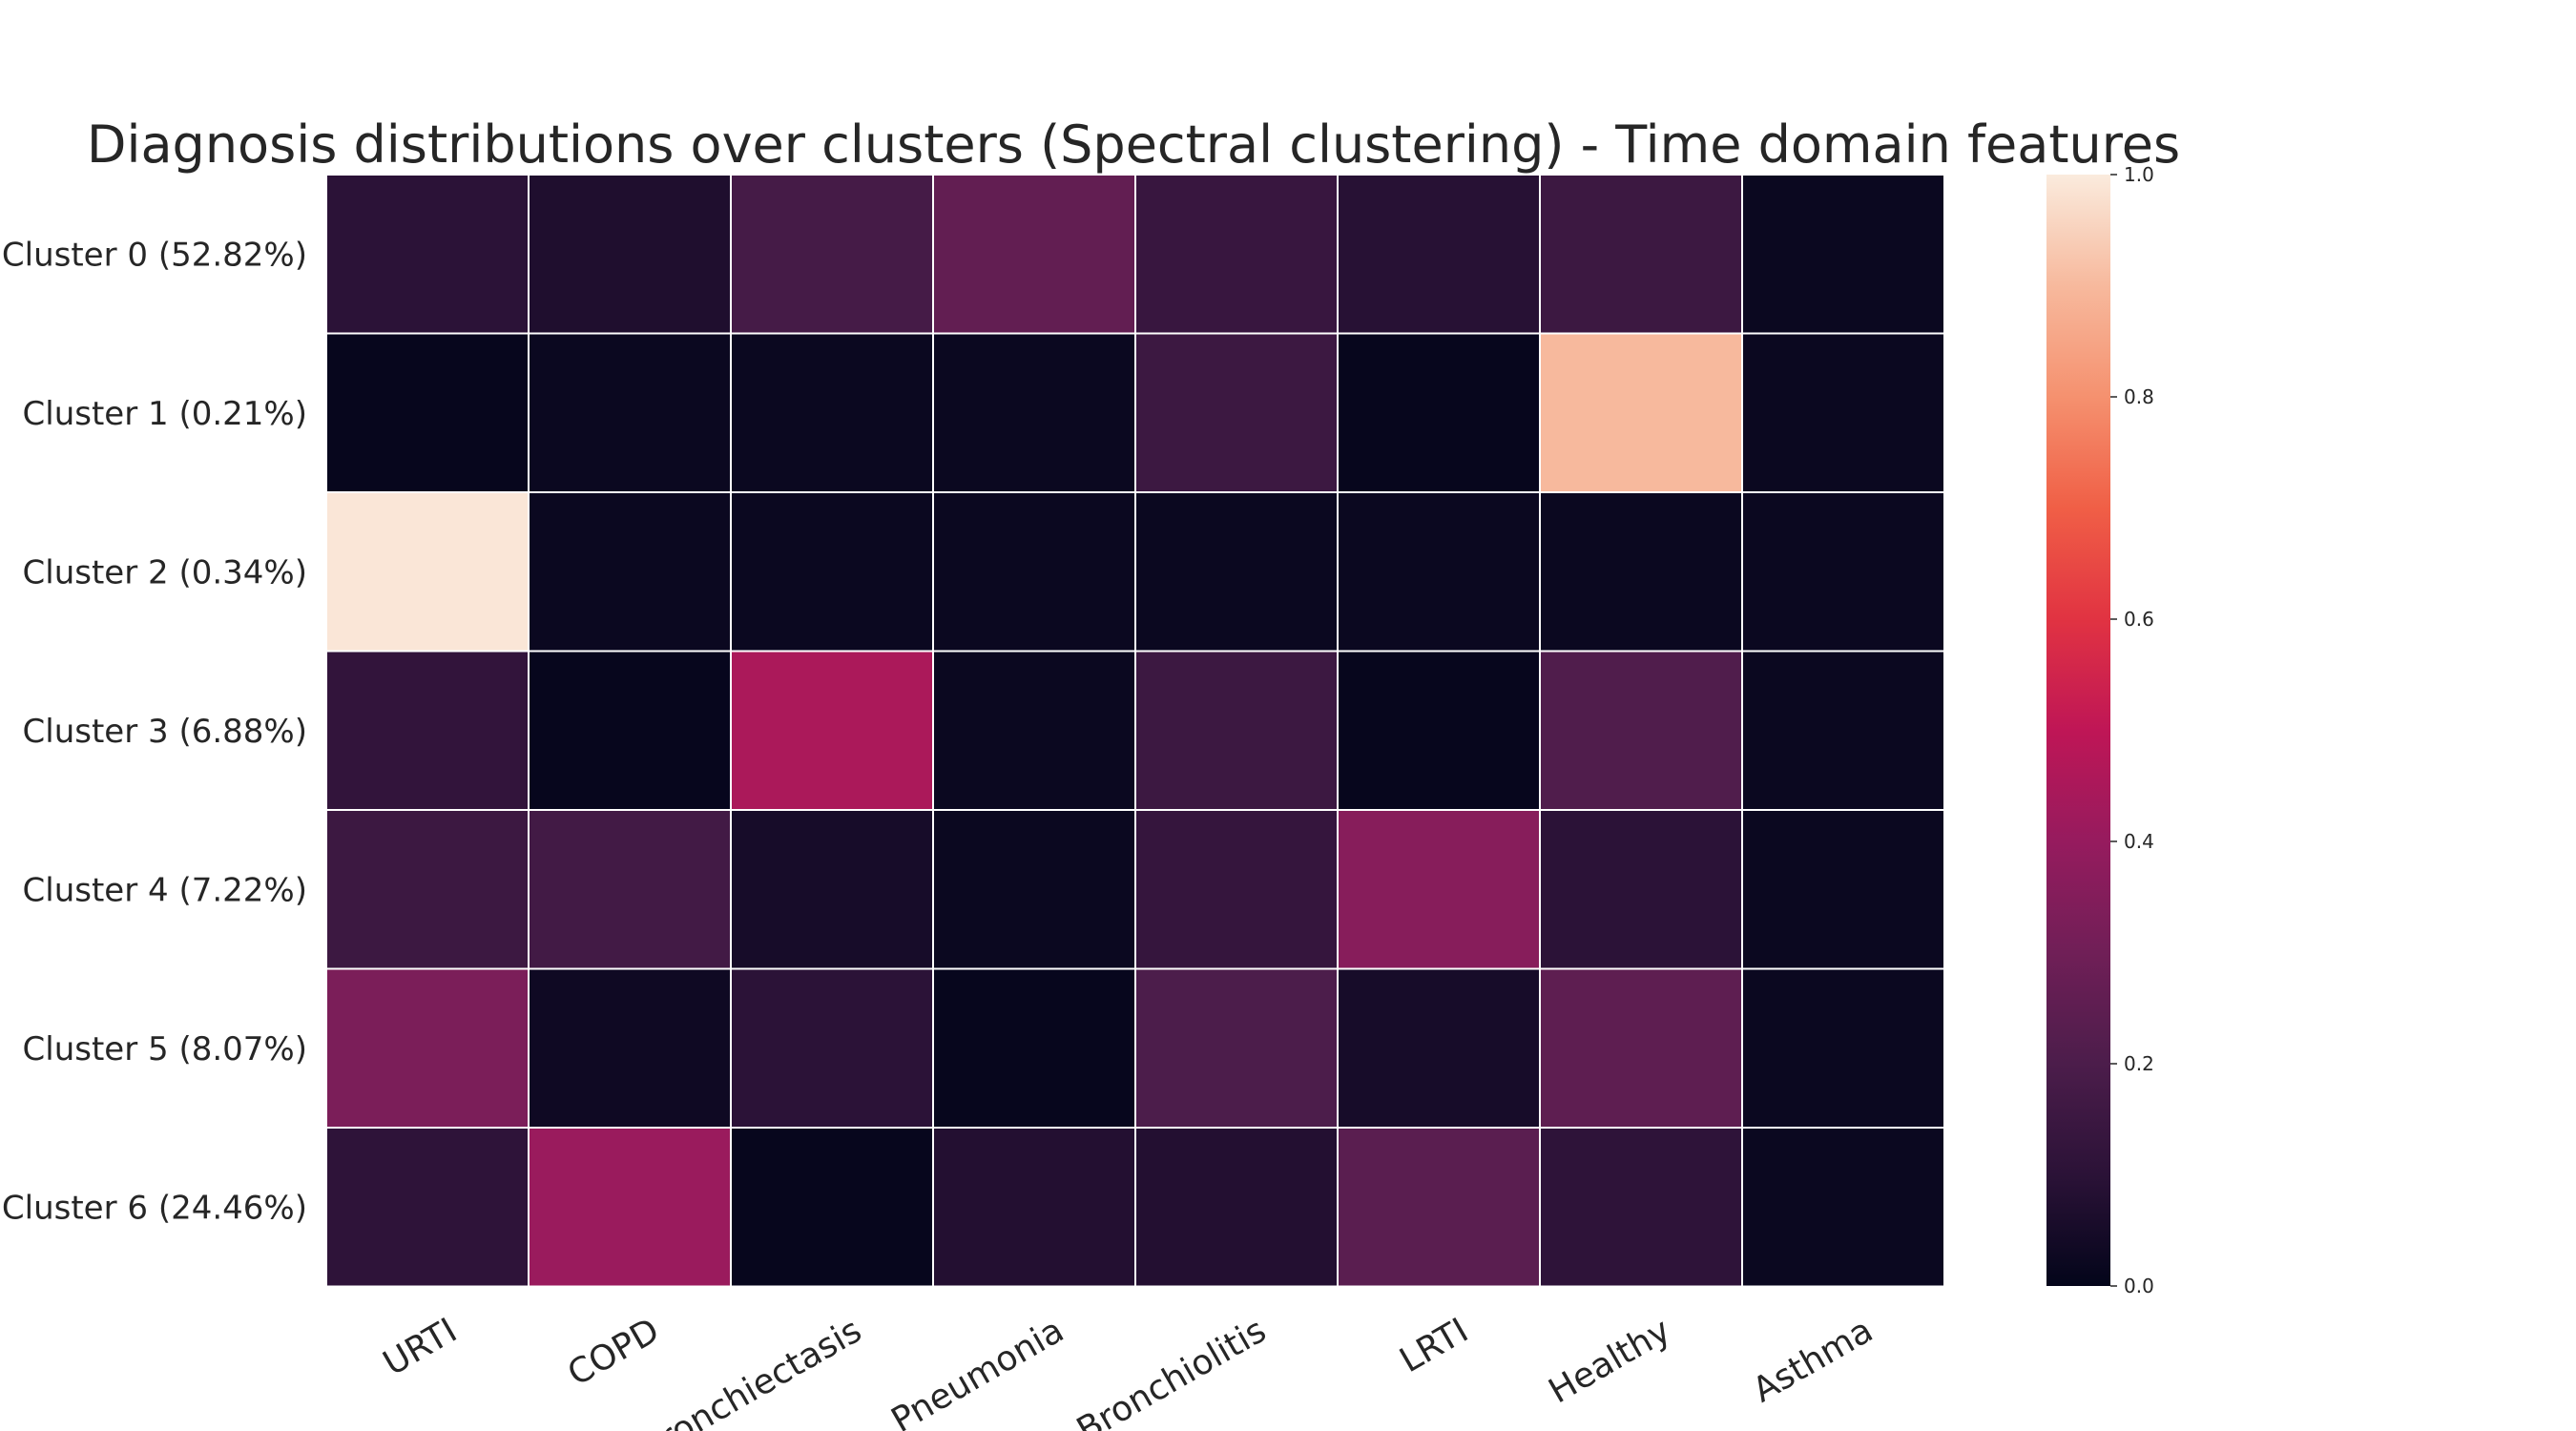 The height and width of the screenshot is (1431, 2576). What do you see at coordinates (1434, 1345) in the screenshot?
I see `x-tick-label: LRTI` at bounding box center [1434, 1345].